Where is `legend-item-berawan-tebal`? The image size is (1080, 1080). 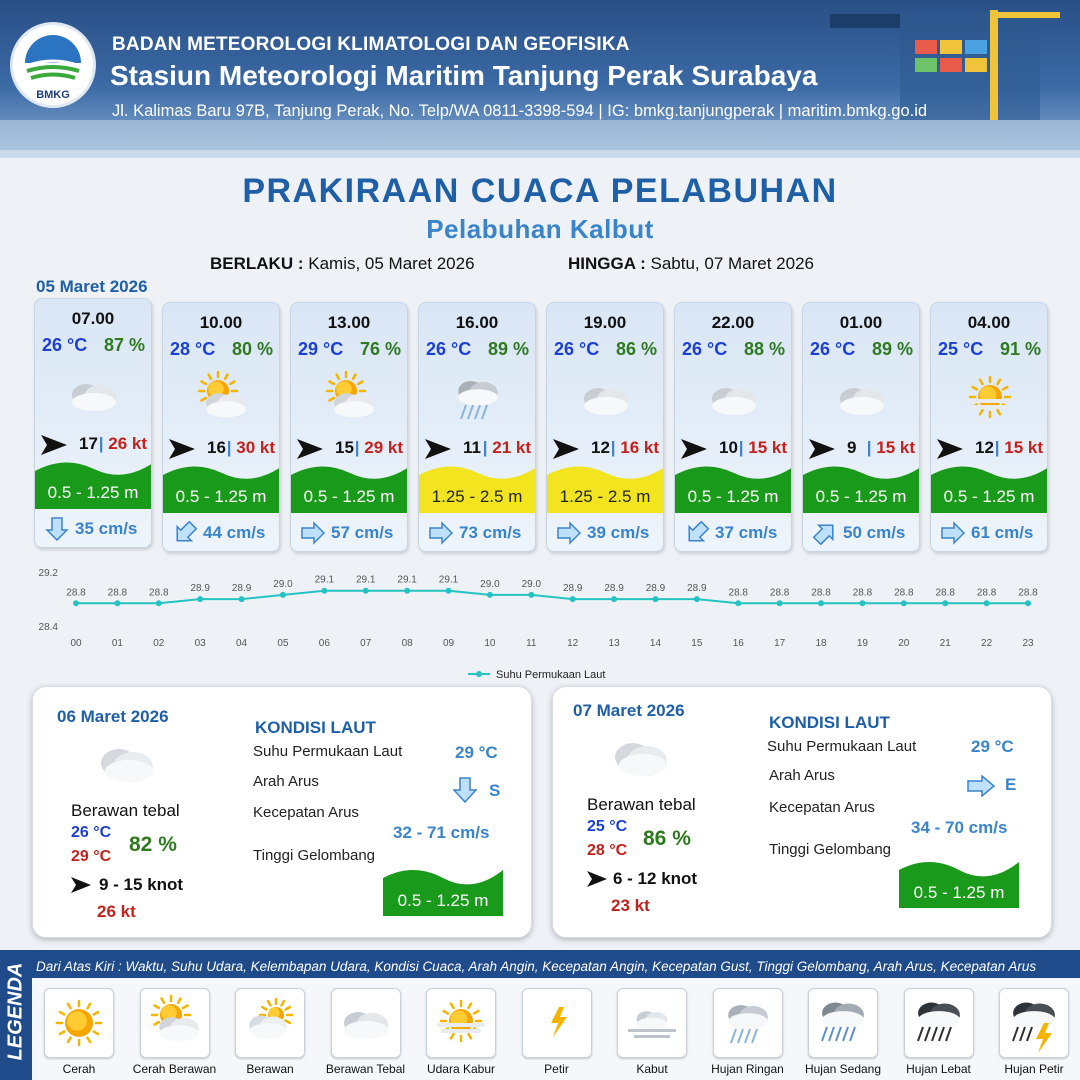 legend-item-berawan-tebal is located at coordinates (365, 1023).